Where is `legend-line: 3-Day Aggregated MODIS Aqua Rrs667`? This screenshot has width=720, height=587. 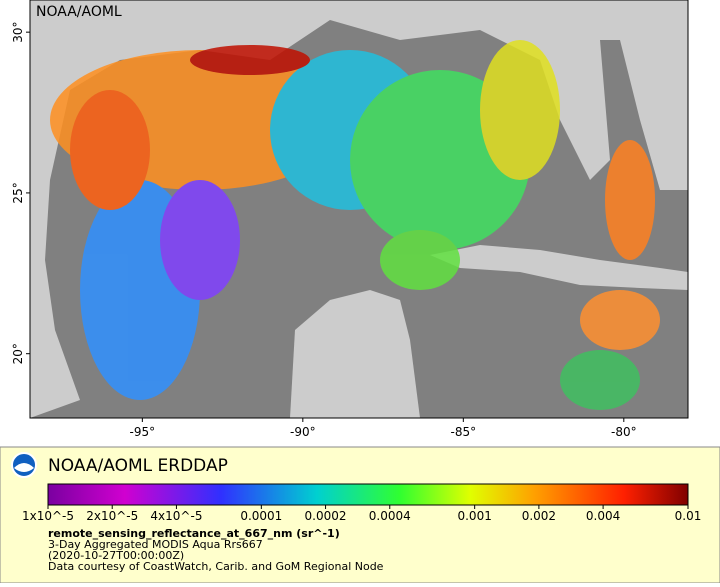
legend-line: 3-Day Aggregated MODIS Aqua Rrs667 is located at coordinates (155, 544).